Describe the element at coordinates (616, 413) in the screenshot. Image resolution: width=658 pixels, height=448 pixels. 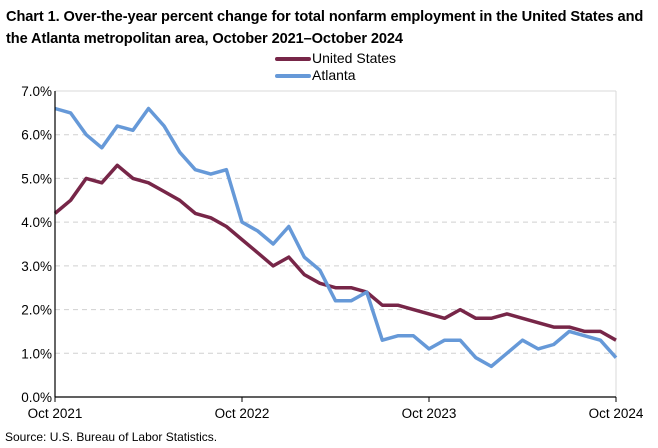
I see `x-tick-label: Oct 2024` at that location.